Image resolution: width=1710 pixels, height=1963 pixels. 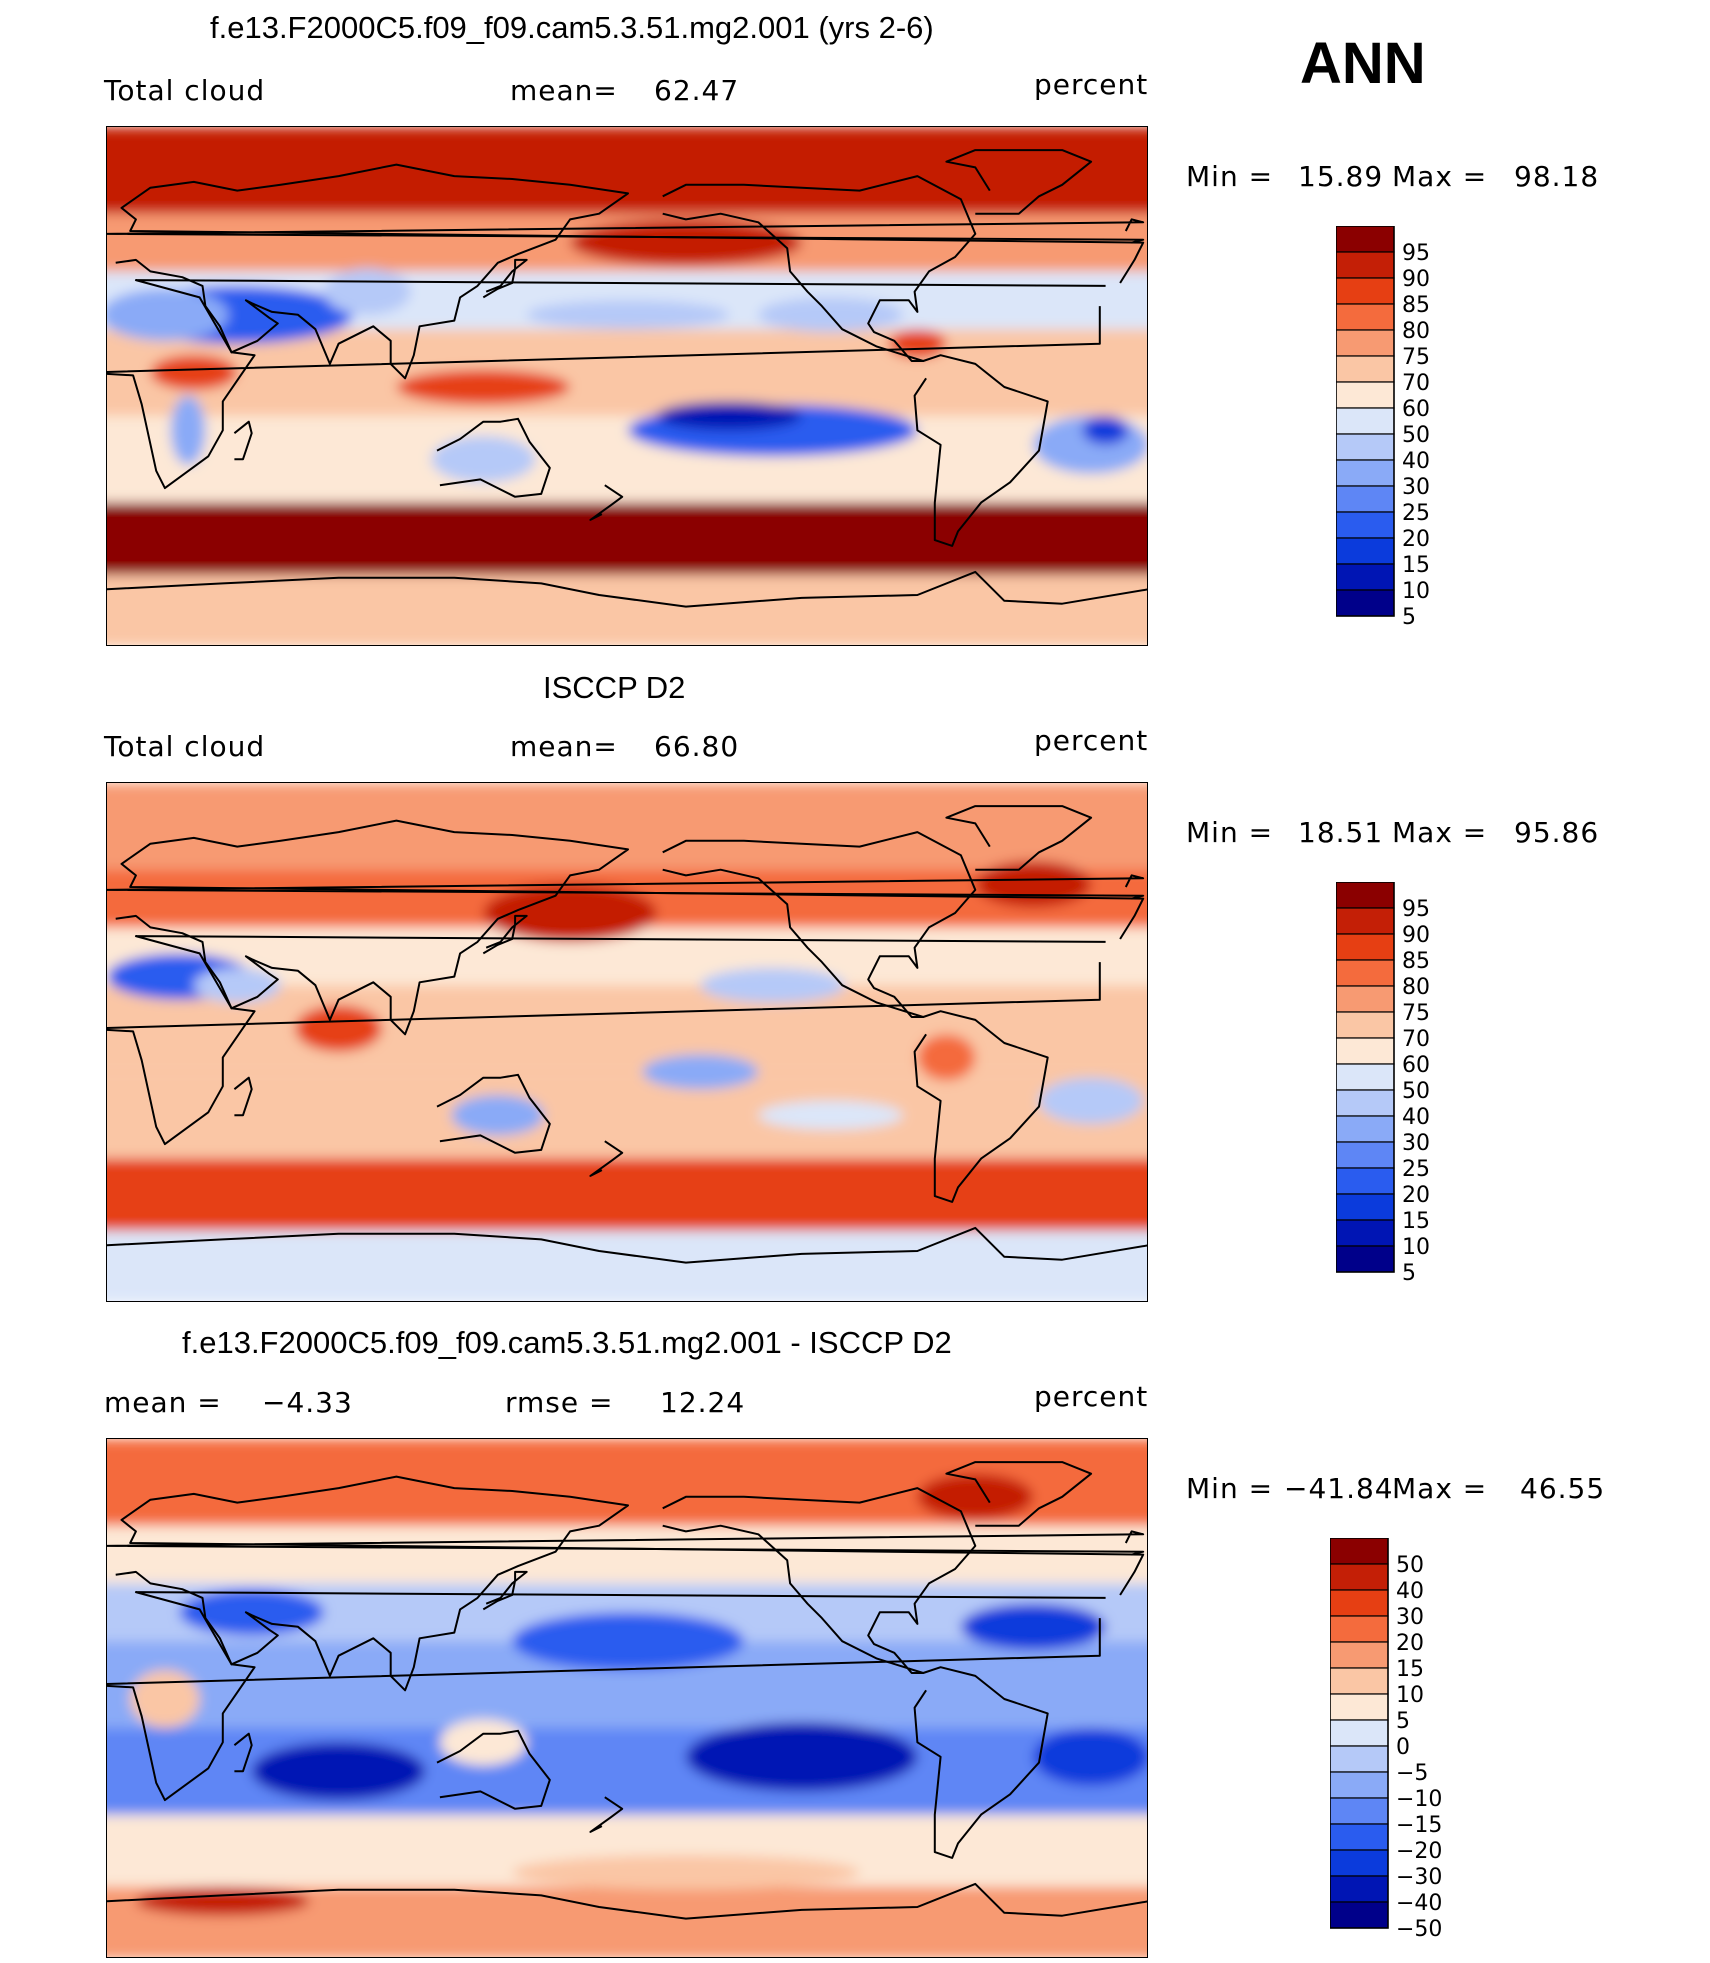 What do you see at coordinates (1416, 357) in the screenshot?
I see `colorbar-tick-label: 75` at bounding box center [1416, 357].